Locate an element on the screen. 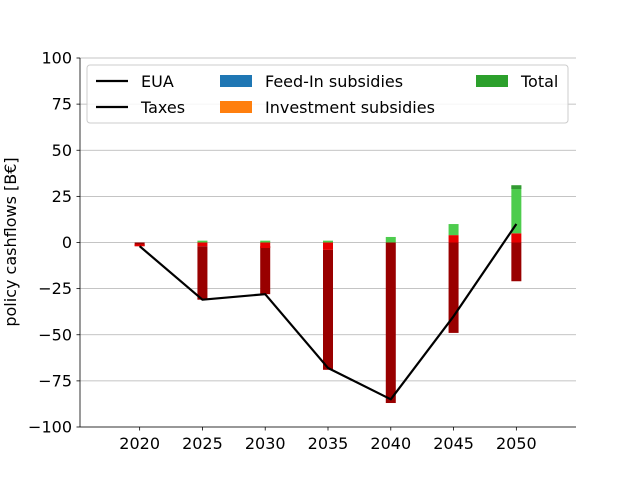 Image resolution: width=640 pixels, height=480 pixels. x-tick-label: 2045 is located at coordinates (453, 443).